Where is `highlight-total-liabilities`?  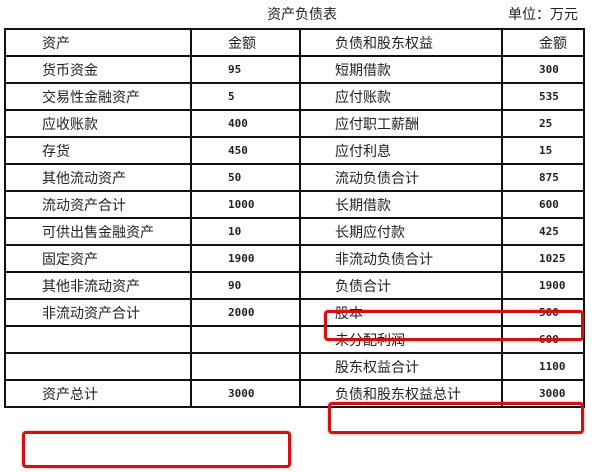
highlight-total-liabilities is located at coordinates (454, 325).